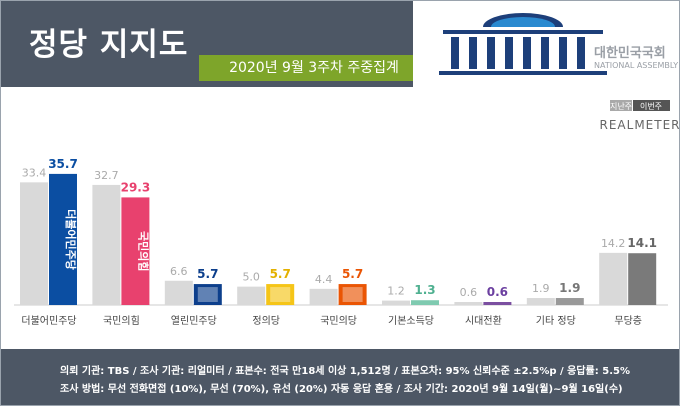 This screenshot has width=680, height=406. I want to click on legend-prev-label: 지난주, so click(621, 106).